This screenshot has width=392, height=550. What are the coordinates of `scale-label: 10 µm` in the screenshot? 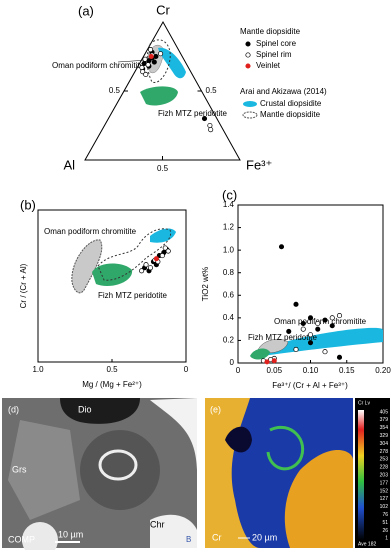 It's located at (70, 534).